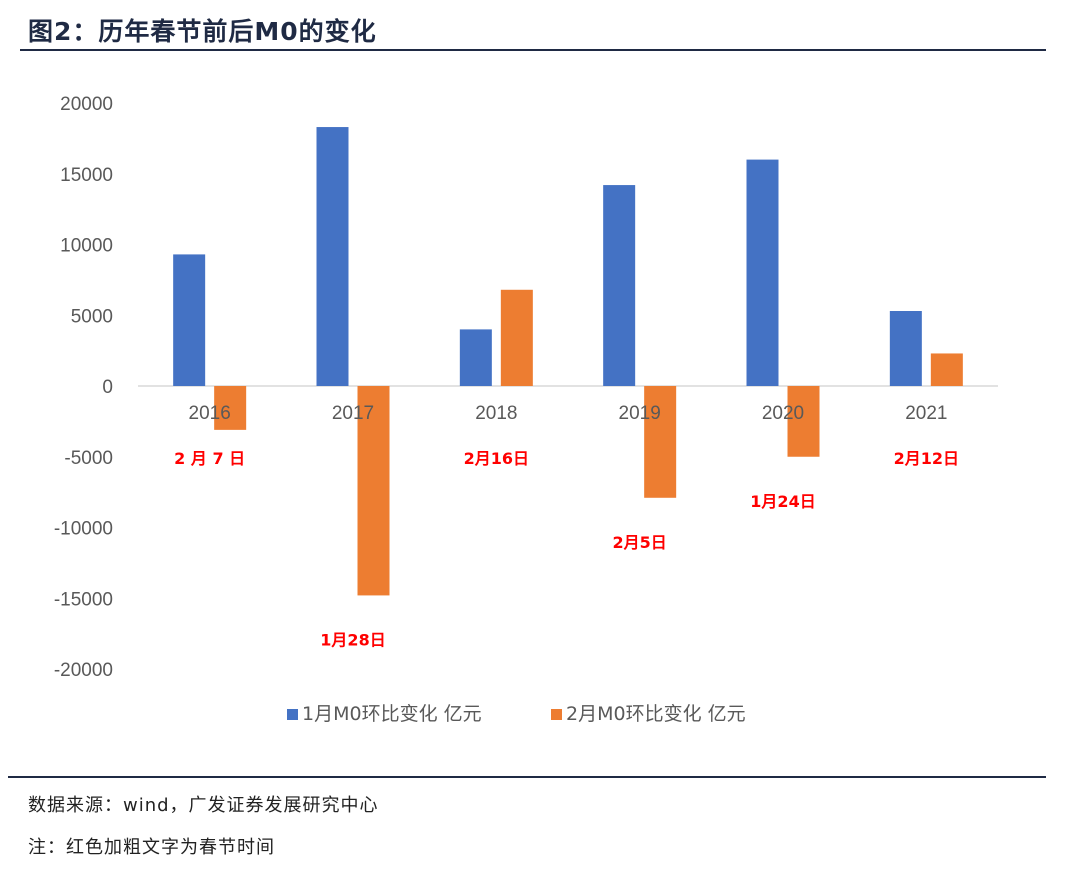 The height and width of the screenshot is (875, 1080). I want to click on jan-bar-2016, so click(189, 320).